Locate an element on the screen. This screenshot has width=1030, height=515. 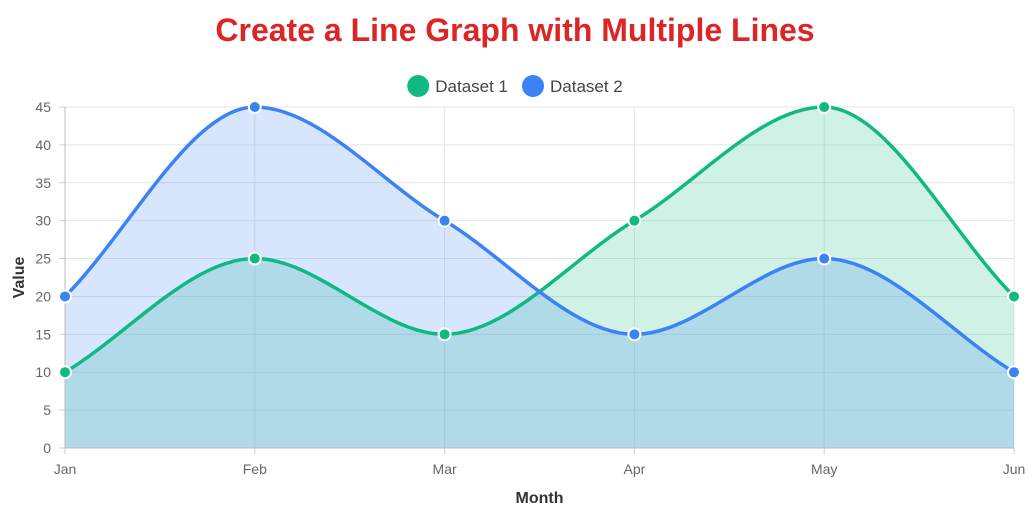
y-tick-label: 35 is located at coordinates (43, 183).